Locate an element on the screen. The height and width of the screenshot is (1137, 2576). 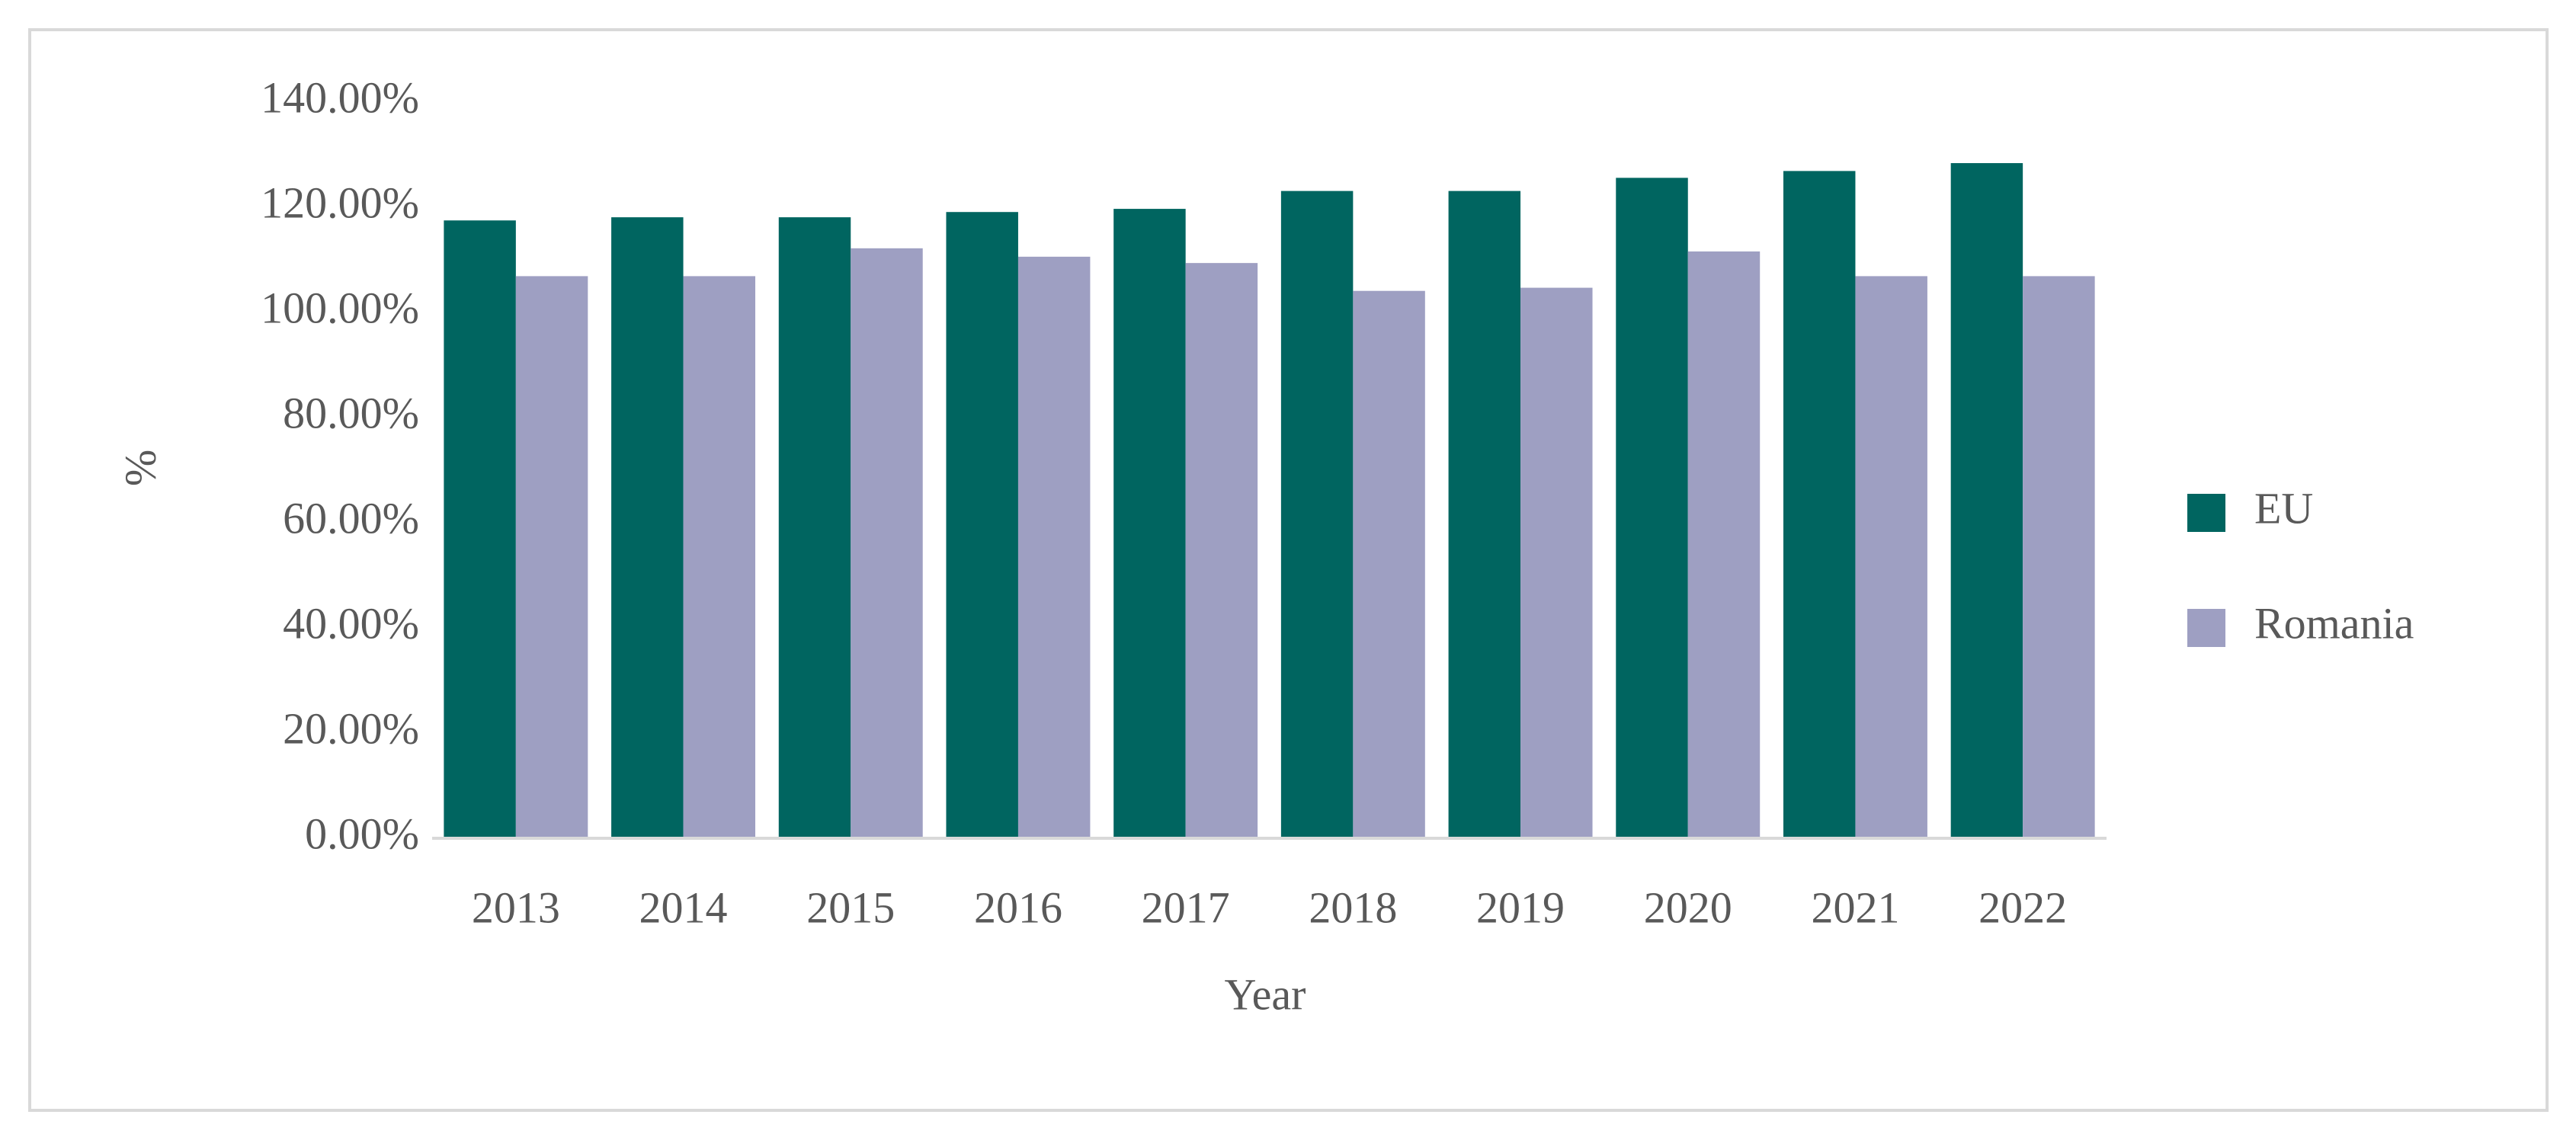
y-tick-label: 20.00% is located at coordinates (351, 728).